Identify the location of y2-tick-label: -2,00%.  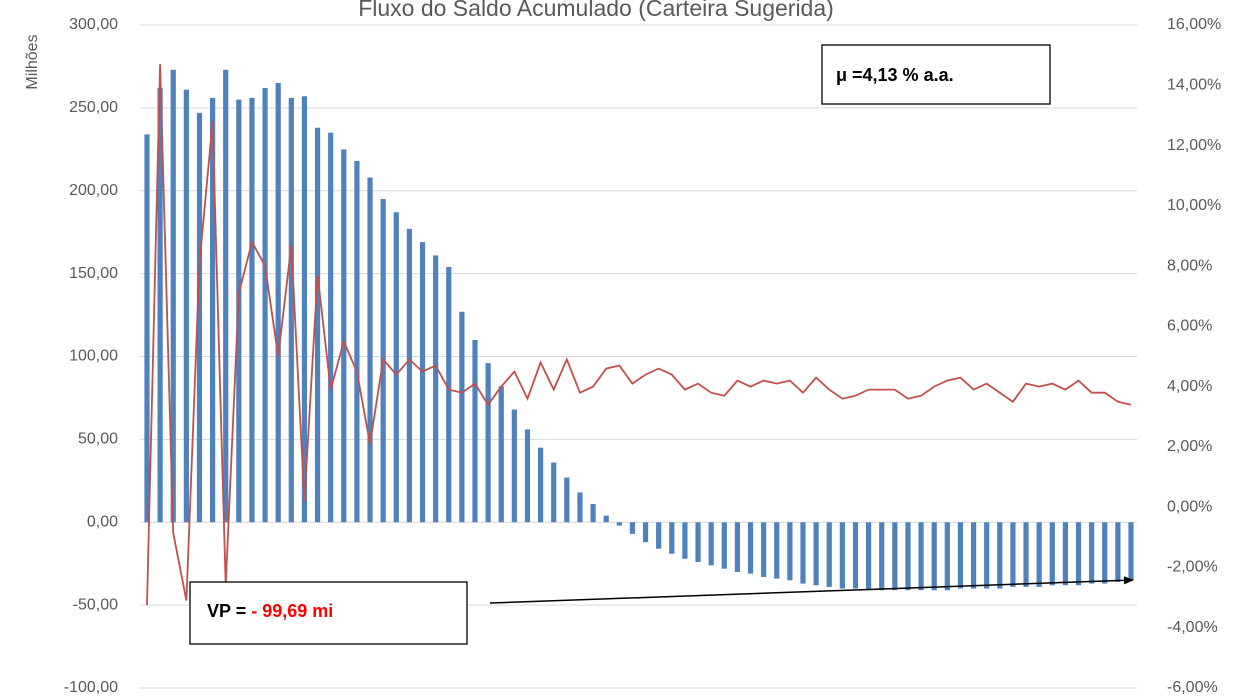
(1192, 567).